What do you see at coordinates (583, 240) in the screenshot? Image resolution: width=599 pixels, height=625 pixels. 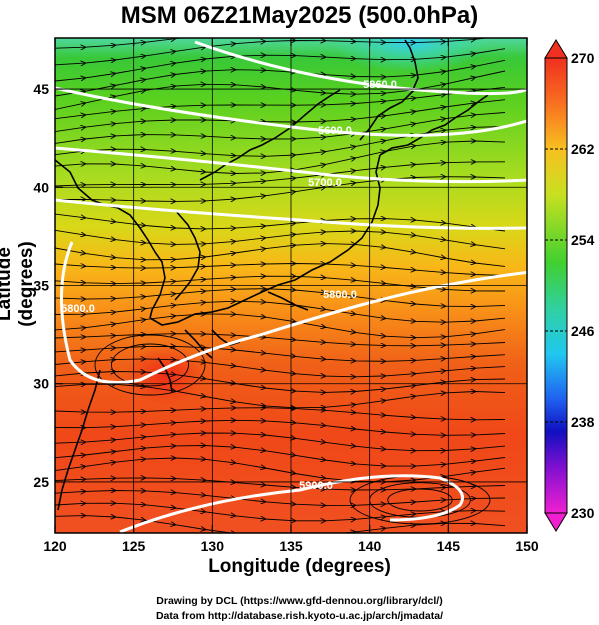 I see `colorbar-tick-label: 254` at bounding box center [583, 240].